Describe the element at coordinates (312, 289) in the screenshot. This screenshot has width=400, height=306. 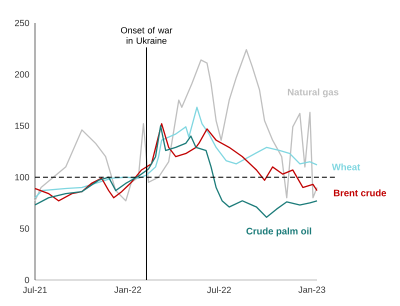
I see `x-tick-label: Jan-23` at that location.